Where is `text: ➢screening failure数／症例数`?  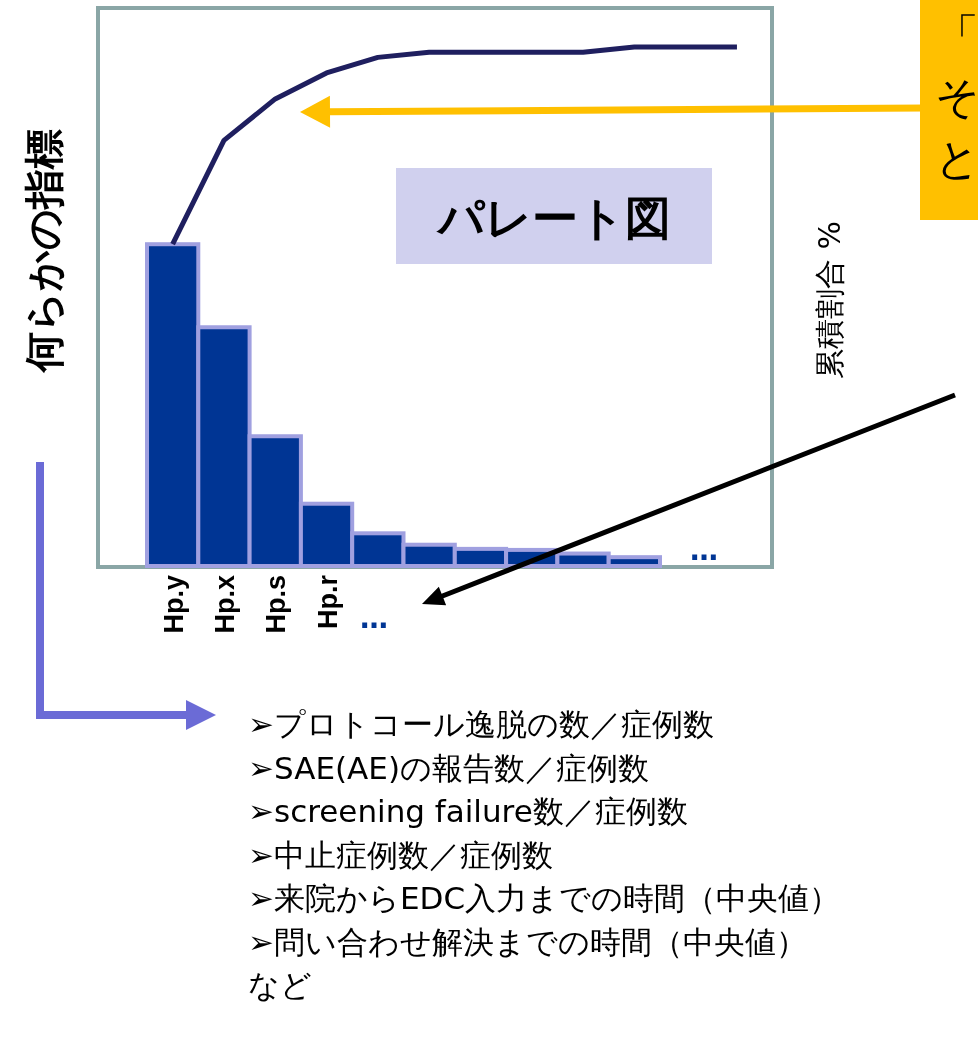 text: ➢screening failure数／症例数 is located at coordinates (468, 811).